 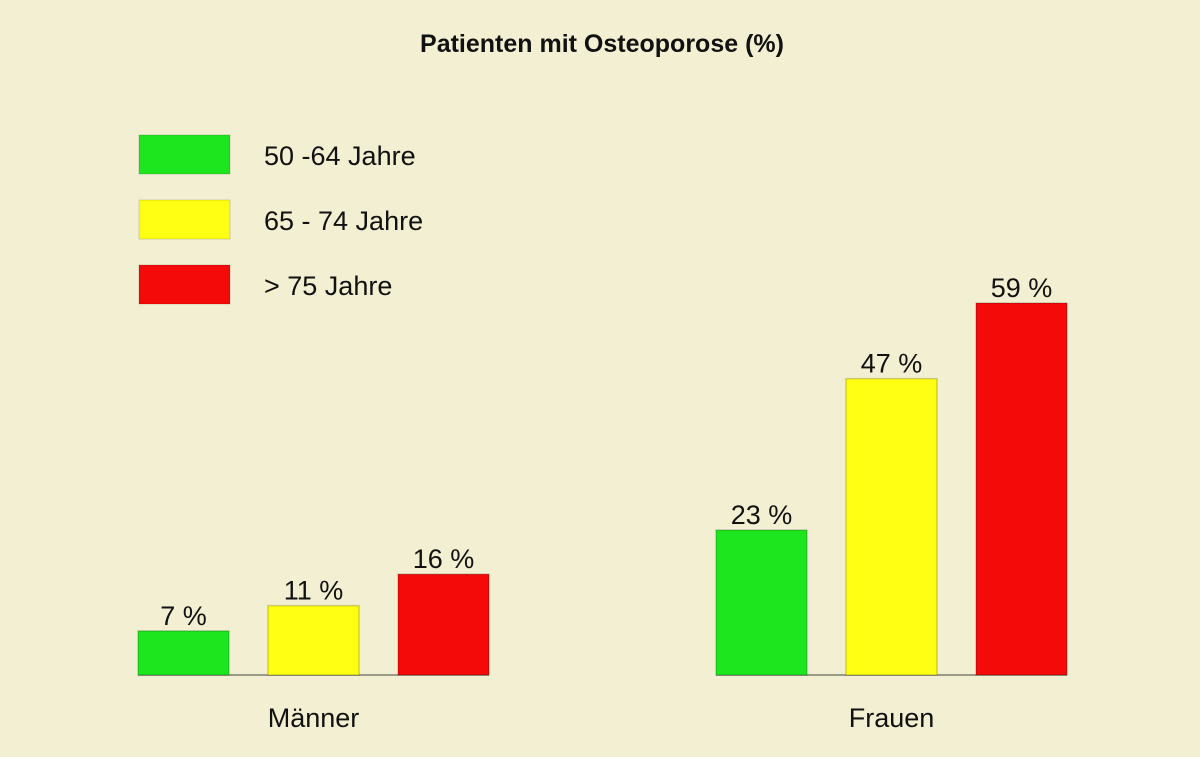 What do you see at coordinates (314, 718) in the screenshot?
I see `category-label: Männer` at bounding box center [314, 718].